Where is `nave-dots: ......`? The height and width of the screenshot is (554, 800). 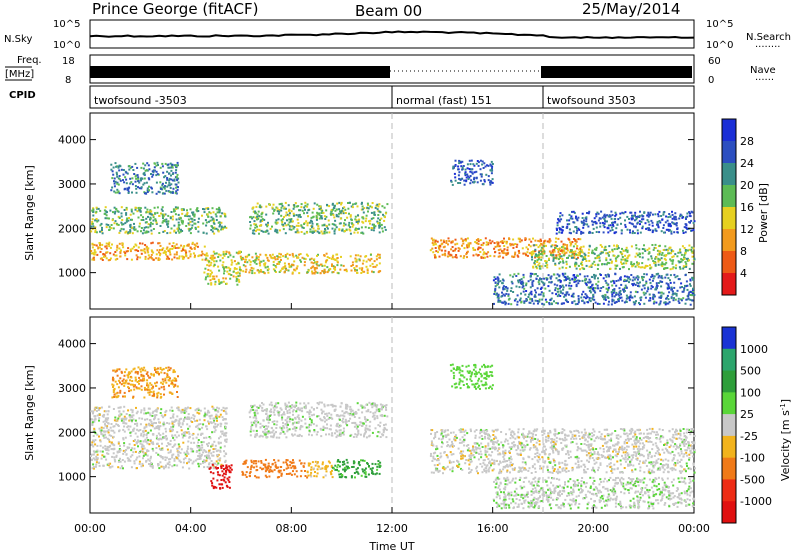 nave-dots: ...... is located at coordinates (764, 77).